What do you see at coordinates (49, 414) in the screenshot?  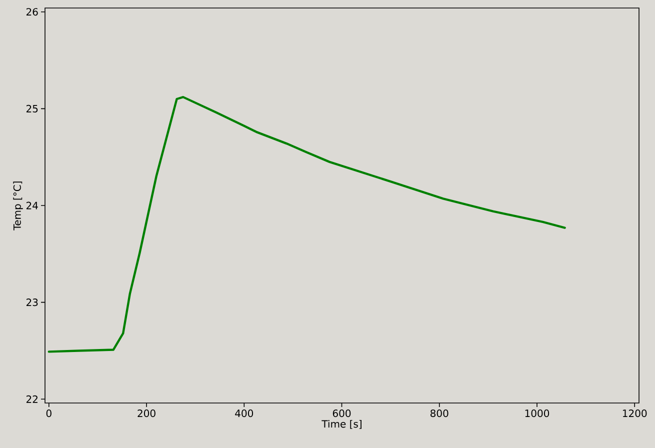 I see `x-tick-label: 0` at bounding box center [49, 414].